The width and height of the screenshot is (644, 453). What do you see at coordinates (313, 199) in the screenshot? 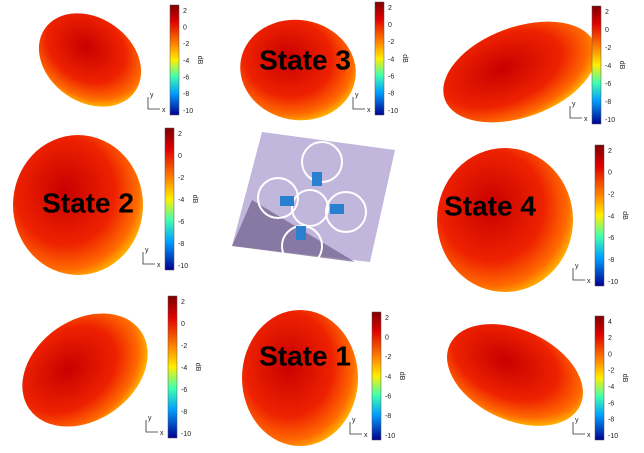
I see `antenna` at bounding box center [313, 199].